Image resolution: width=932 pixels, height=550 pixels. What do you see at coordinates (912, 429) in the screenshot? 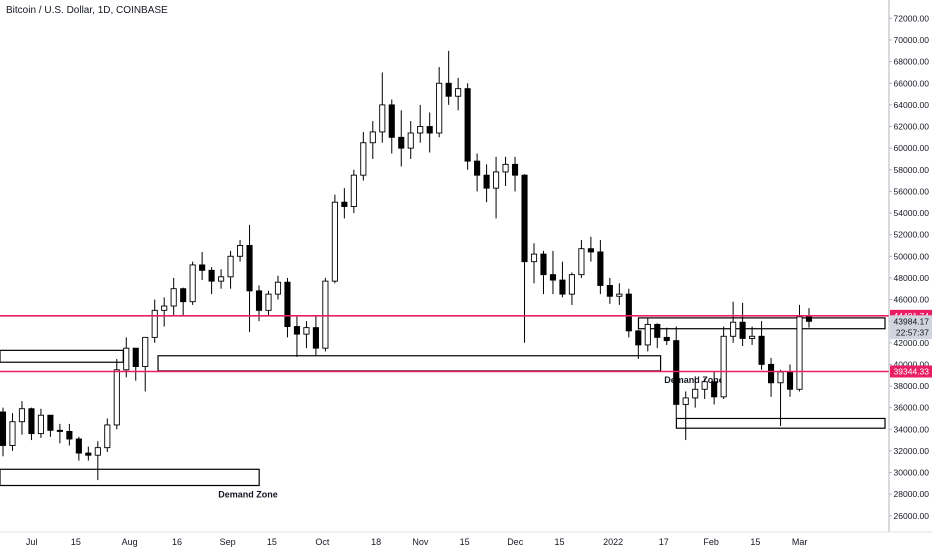
I see `y-tick-label: 34000.00` at bounding box center [912, 429].